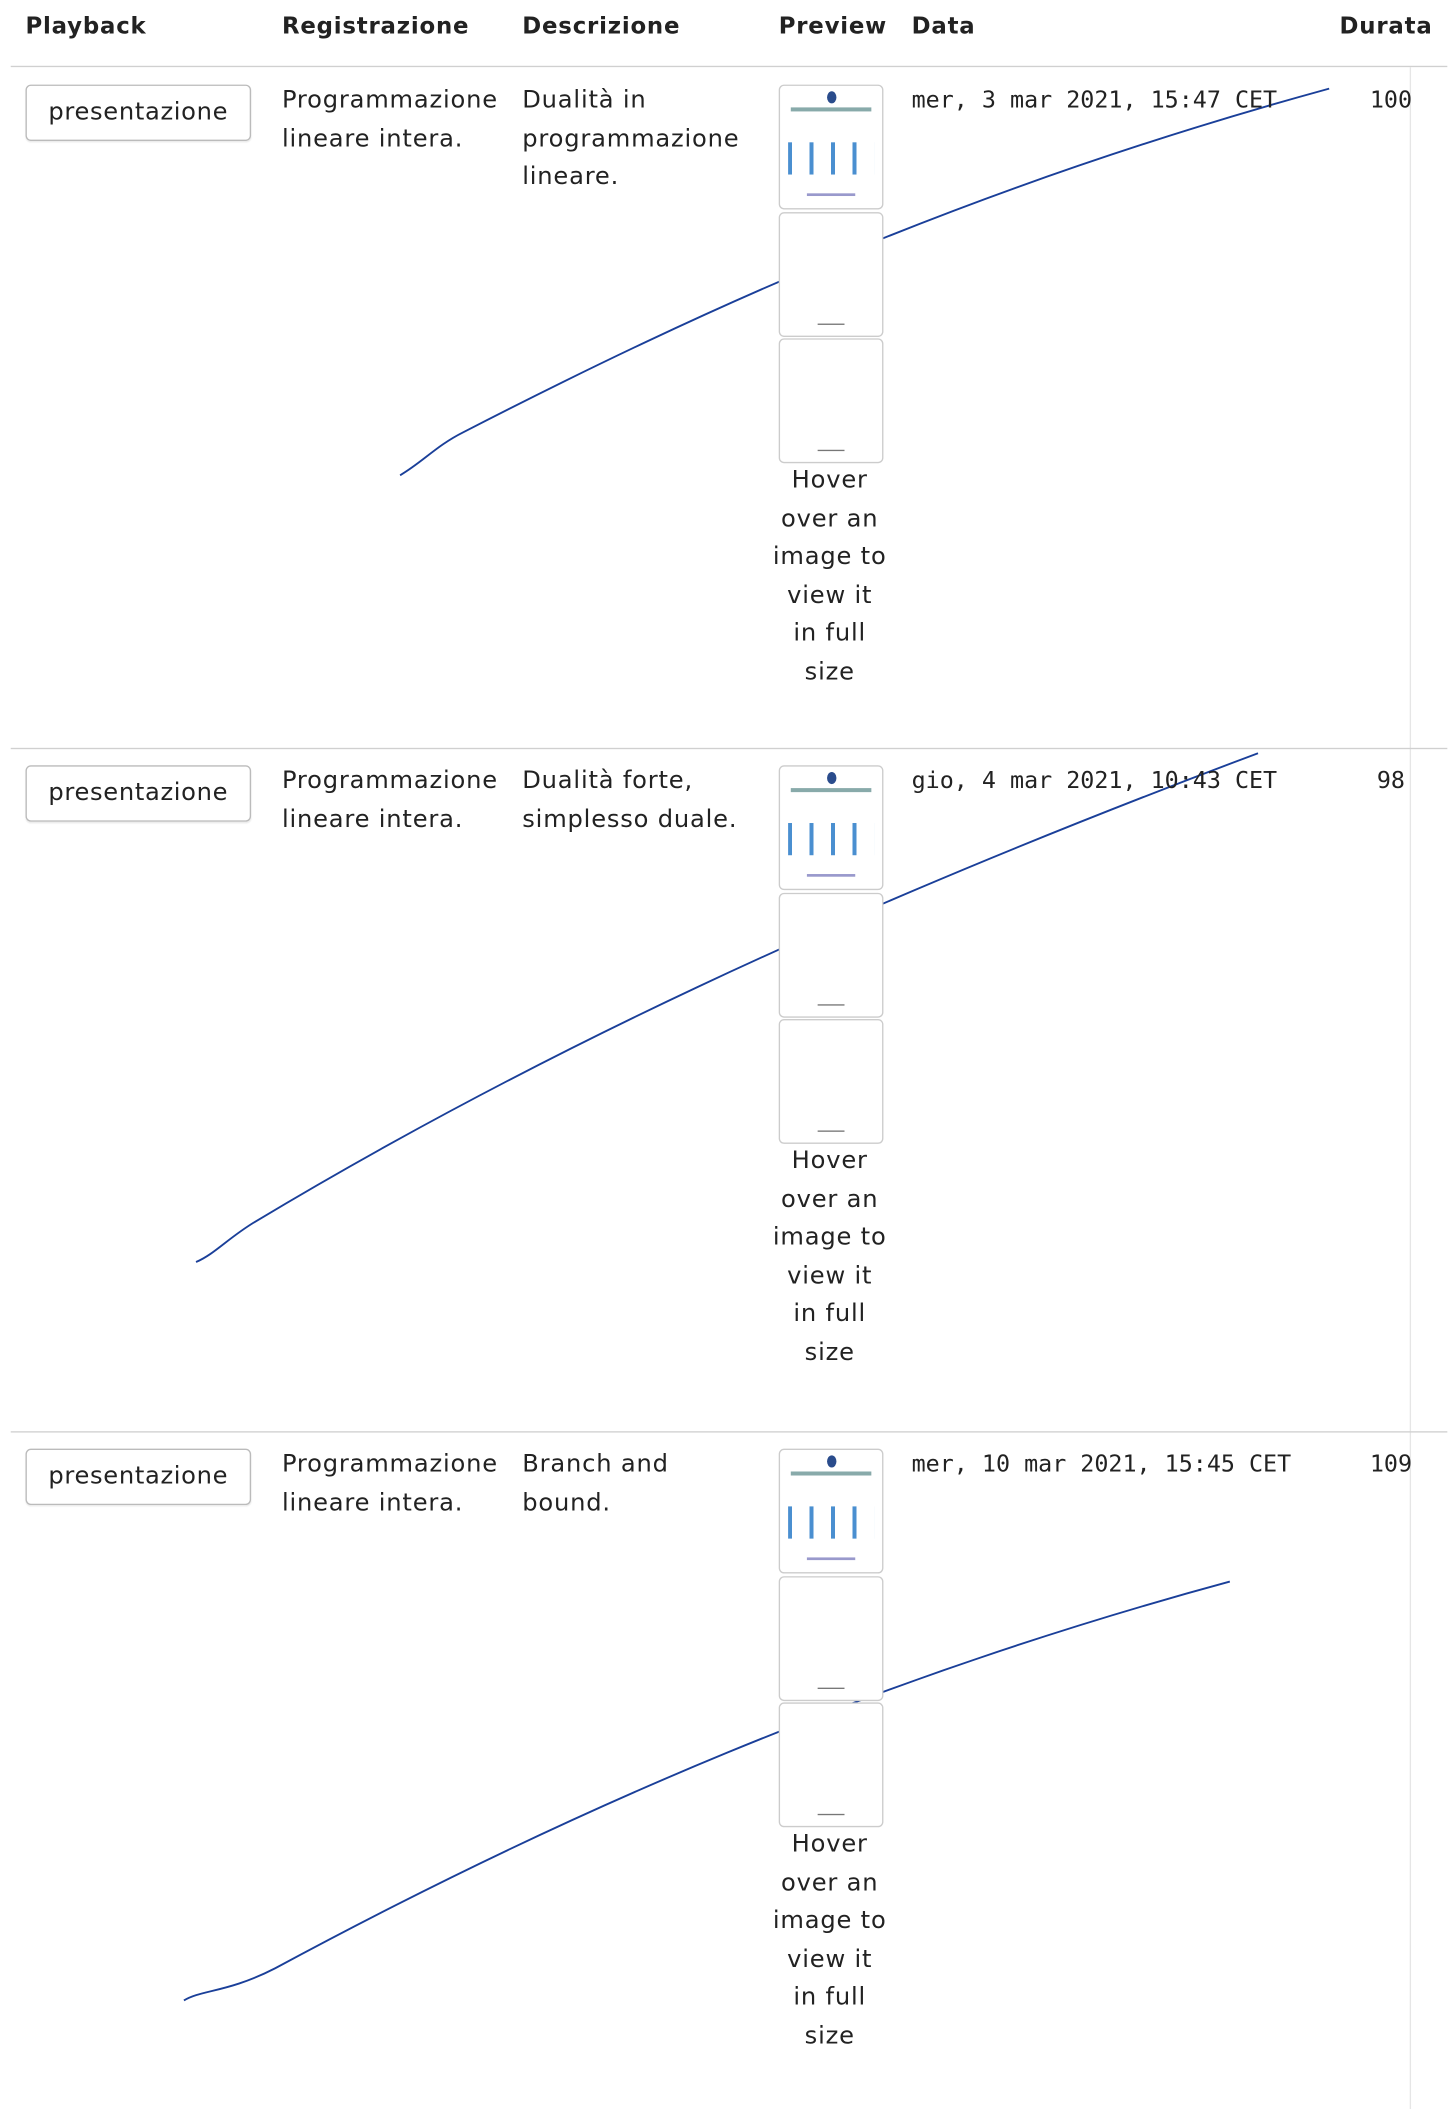 The width and height of the screenshot is (1450, 2109). What do you see at coordinates (1094, 781) in the screenshot?
I see `data: gio, 4 mar 2021, 10:43 CET` at bounding box center [1094, 781].